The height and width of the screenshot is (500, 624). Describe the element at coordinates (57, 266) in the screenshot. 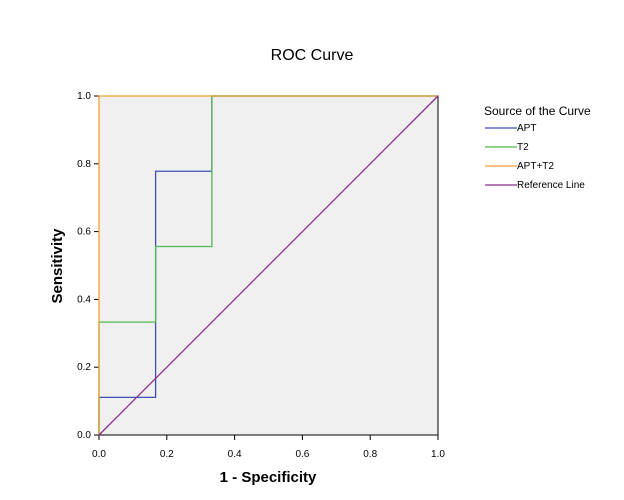

I see `y-axis-title: Sensitivity` at that location.